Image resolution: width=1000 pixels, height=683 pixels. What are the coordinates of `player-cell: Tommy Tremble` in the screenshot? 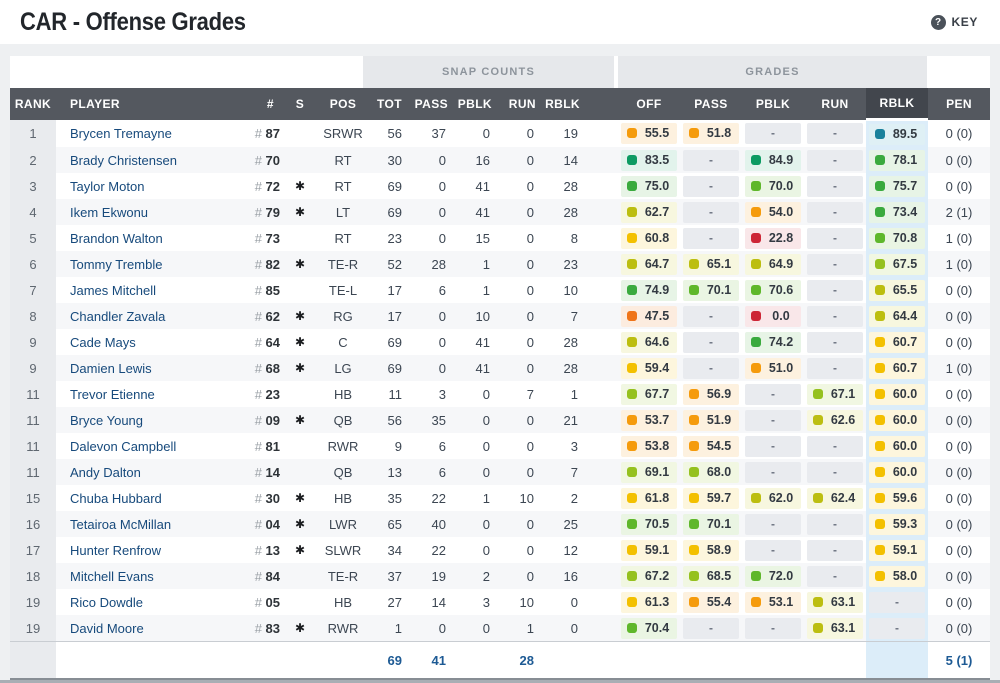 It's located at (154, 264).